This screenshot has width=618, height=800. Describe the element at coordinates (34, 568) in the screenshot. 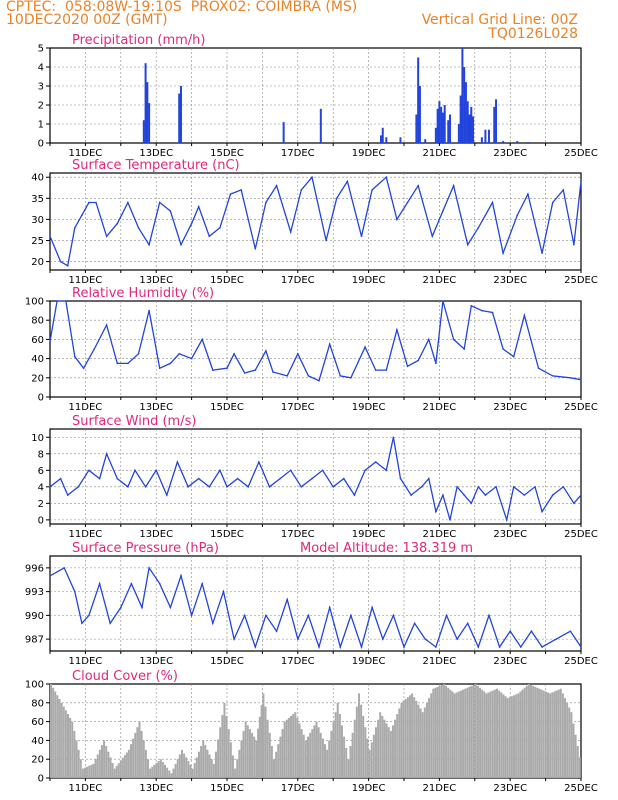

I see `y-tick-label: 996` at that location.